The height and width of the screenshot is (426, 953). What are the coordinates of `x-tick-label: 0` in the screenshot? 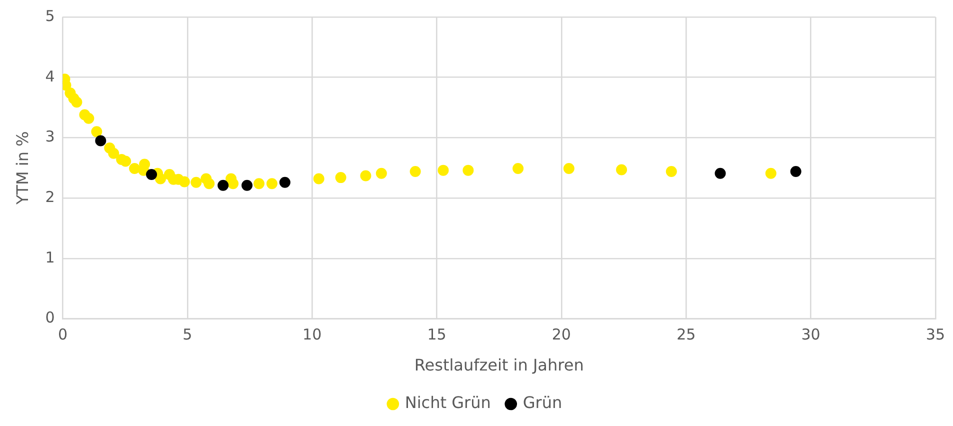 It's located at (63, 335).